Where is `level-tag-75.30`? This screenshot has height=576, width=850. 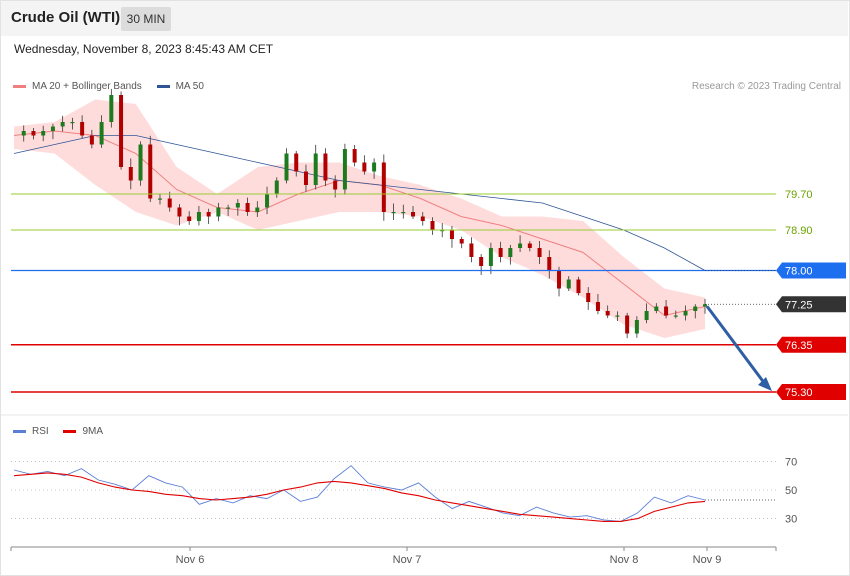 level-tag-75.30 is located at coordinates (811, 392).